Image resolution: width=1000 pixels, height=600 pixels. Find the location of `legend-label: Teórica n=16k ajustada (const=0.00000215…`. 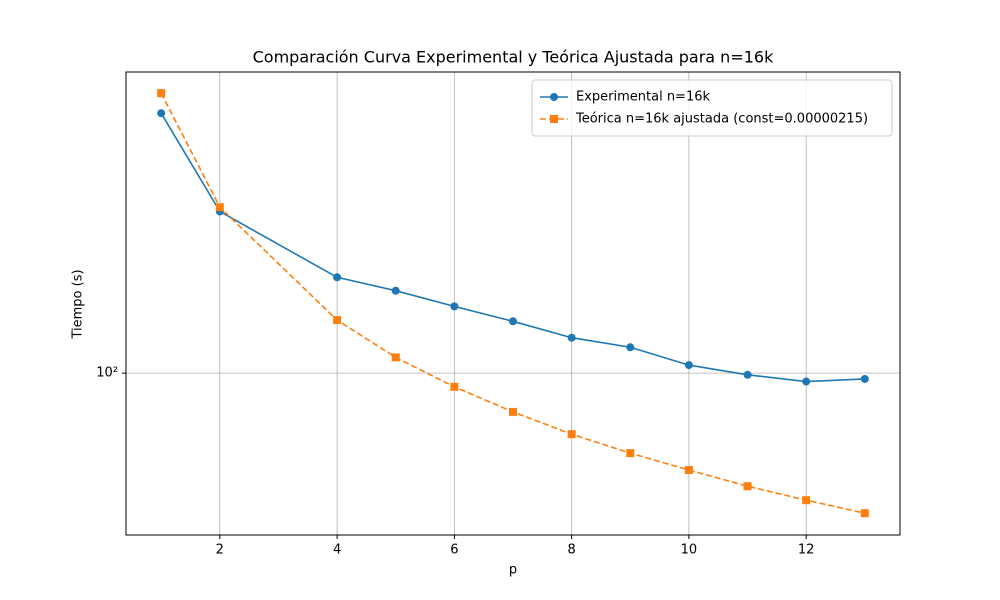

legend-label: Teórica n=16k ajustada (const=0.00000215… is located at coordinates (721, 119).